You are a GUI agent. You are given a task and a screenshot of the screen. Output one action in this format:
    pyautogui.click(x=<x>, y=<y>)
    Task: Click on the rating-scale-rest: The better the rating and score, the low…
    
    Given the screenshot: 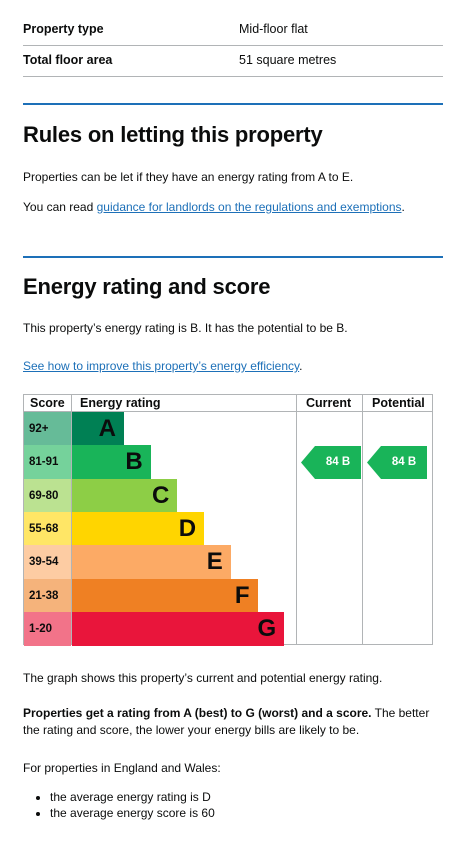 What is the action you would take?
    pyautogui.click(x=226, y=721)
    